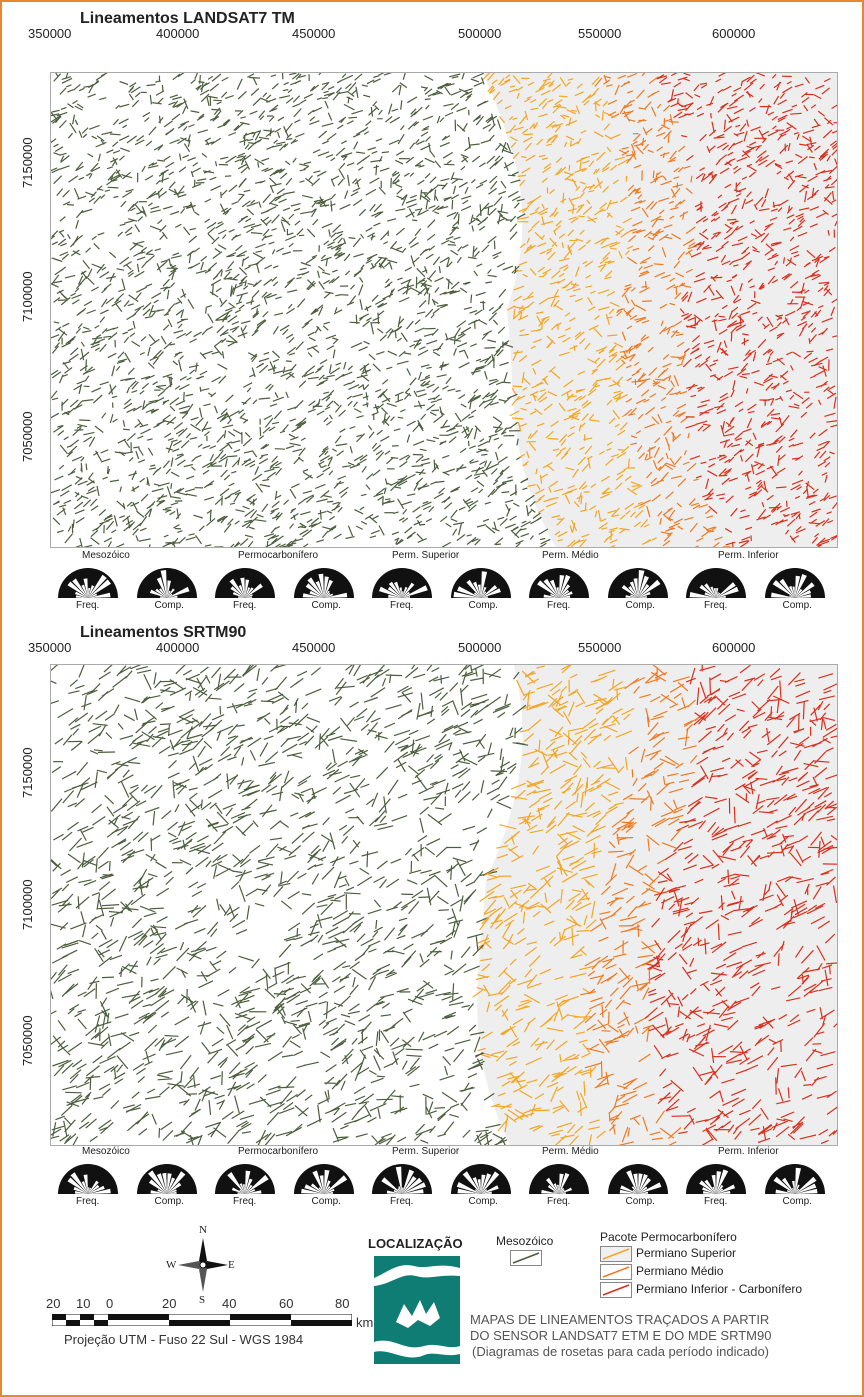 This screenshot has width=864, height=1397. Describe the element at coordinates (203, 1230) in the screenshot. I see `compass-n-label: N` at that location.